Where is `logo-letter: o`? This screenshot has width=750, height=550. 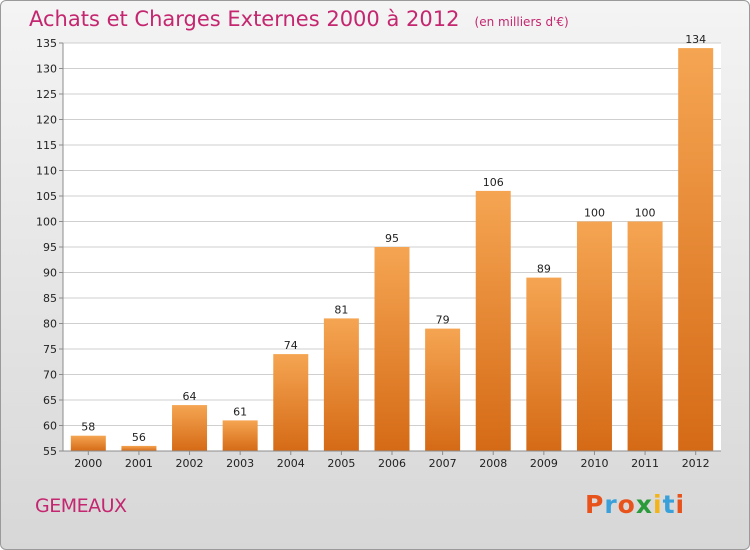
logo-letter: o is located at coordinates (626, 504).